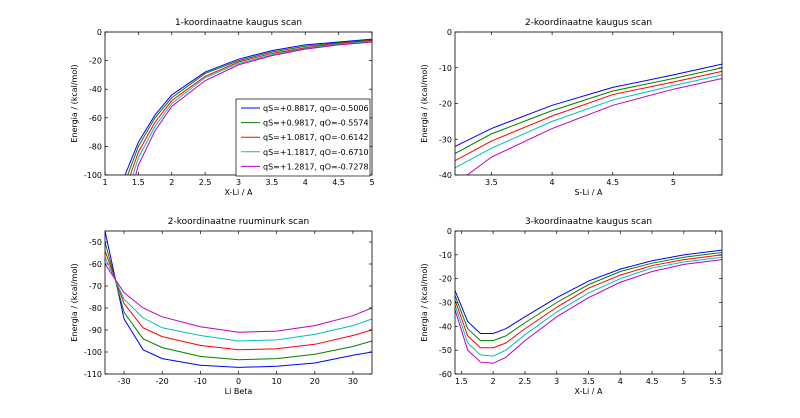  I want to click on x-axis-label: Li Beta, so click(239, 391).